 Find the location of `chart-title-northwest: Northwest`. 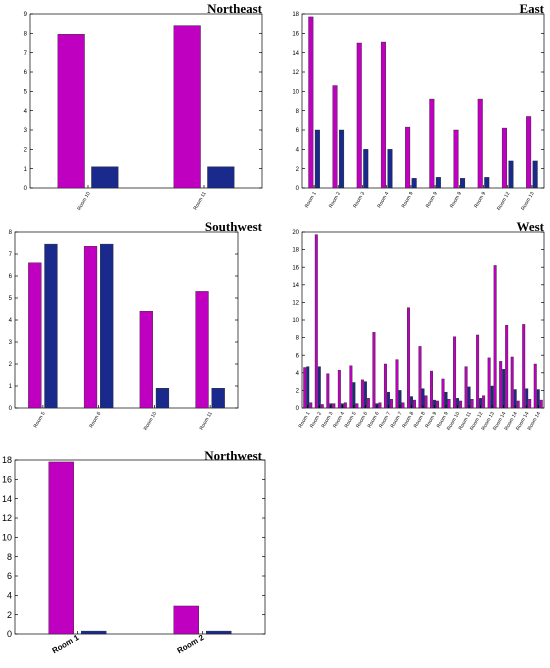

chart-title-northwest: Northwest is located at coordinates (233, 455).